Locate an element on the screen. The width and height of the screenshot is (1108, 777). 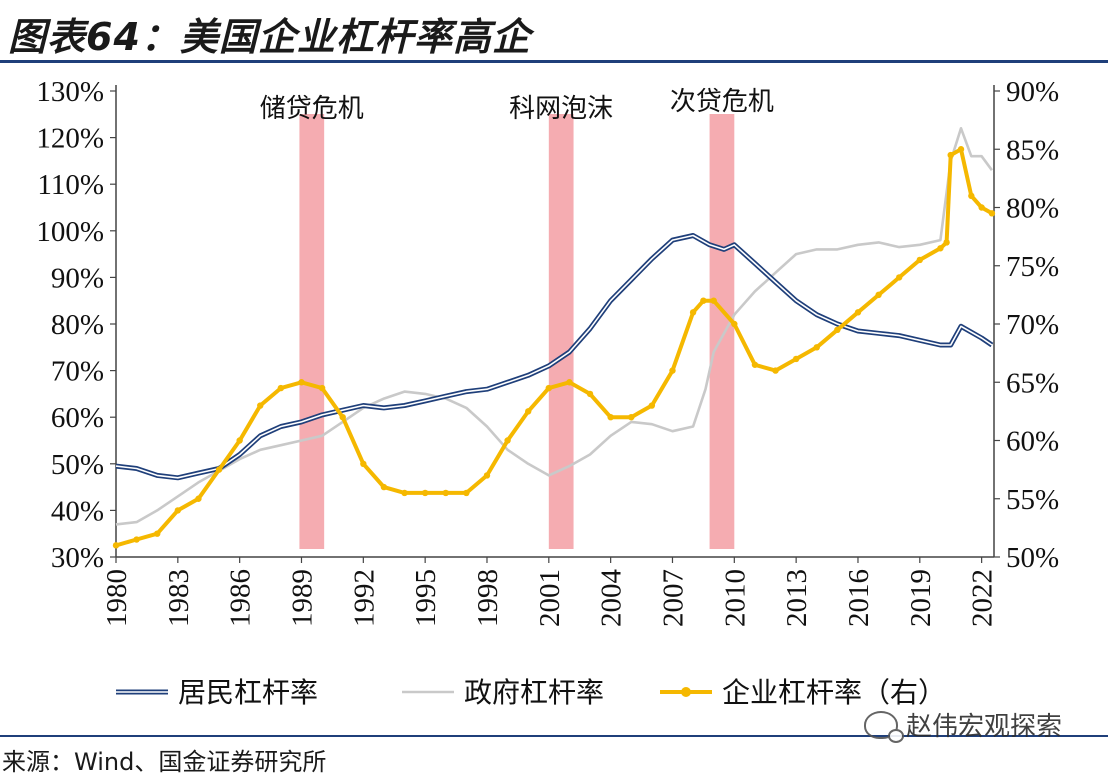
y-right-tick-label: 65% is located at coordinates (1032, 383).